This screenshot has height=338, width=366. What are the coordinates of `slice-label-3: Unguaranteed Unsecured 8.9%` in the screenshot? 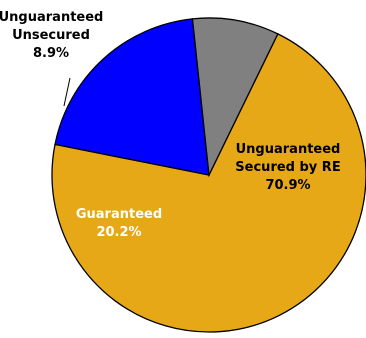 It's located at (51, 35).